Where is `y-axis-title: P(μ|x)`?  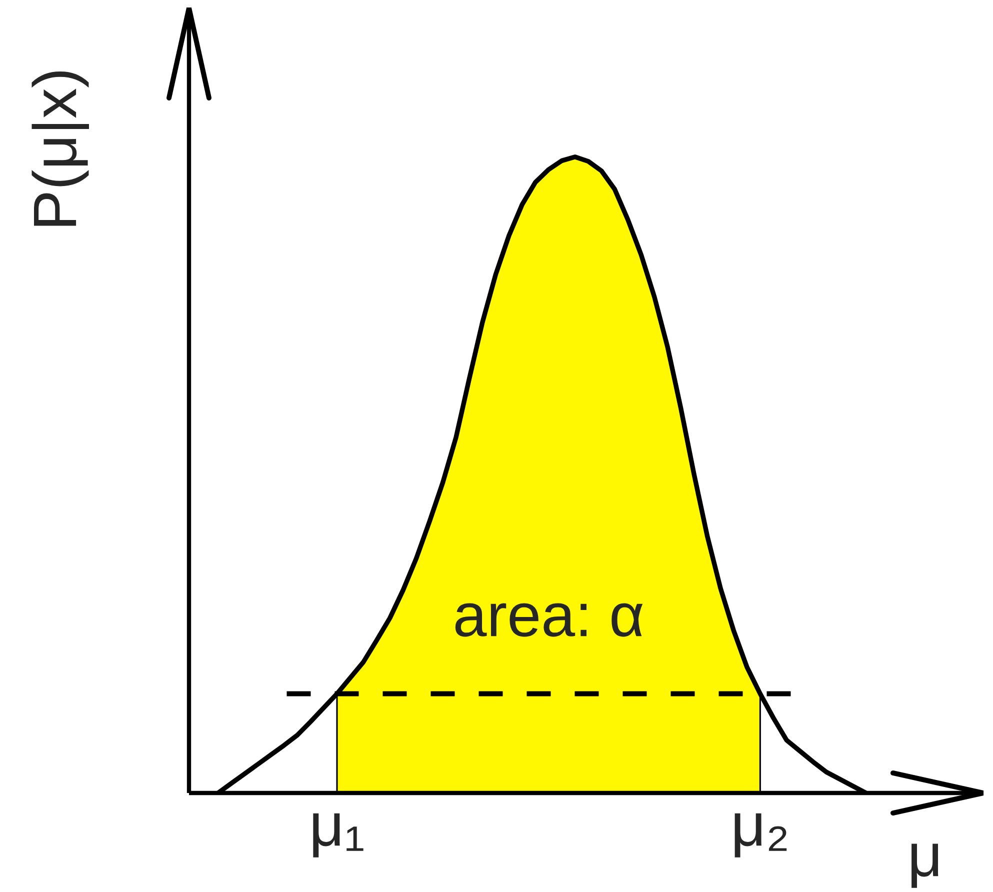
y-axis-title: P(μ|x) is located at coordinates (60, 148).